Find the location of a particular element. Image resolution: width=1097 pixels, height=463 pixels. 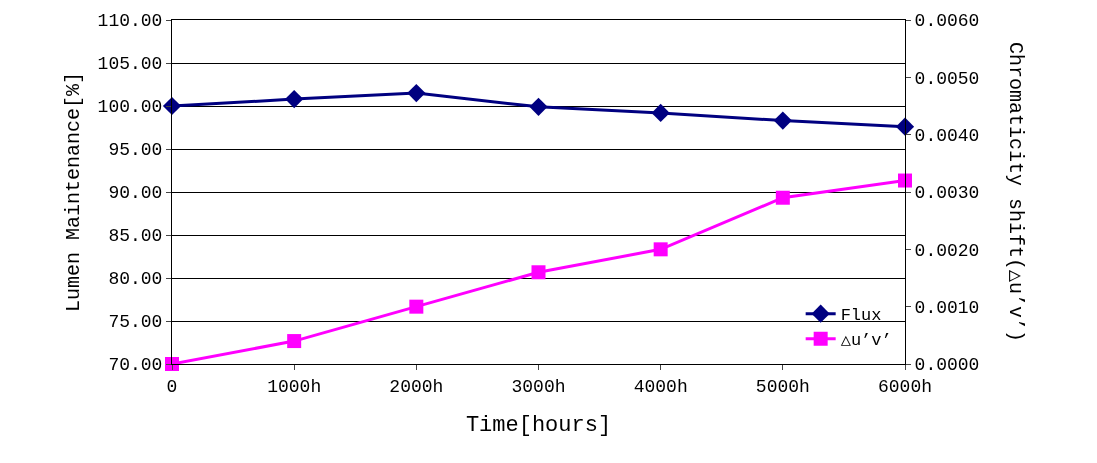

y2-tick-label: 0.0010 is located at coordinates (947, 307).